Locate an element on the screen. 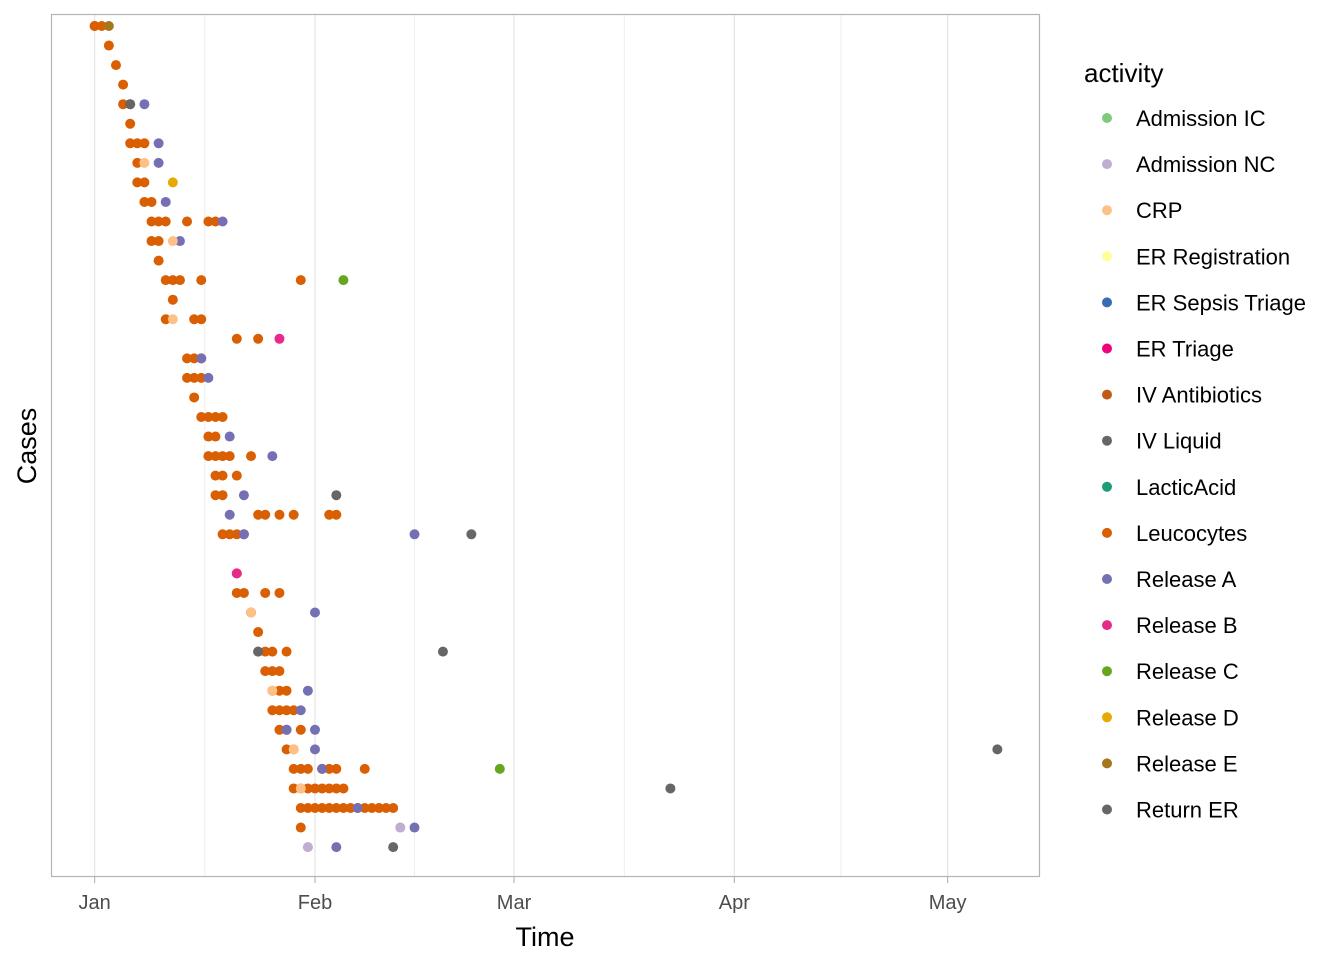 The height and width of the screenshot is (960, 1344). x-tick-label: Mar is located at coordinates (514, 903).